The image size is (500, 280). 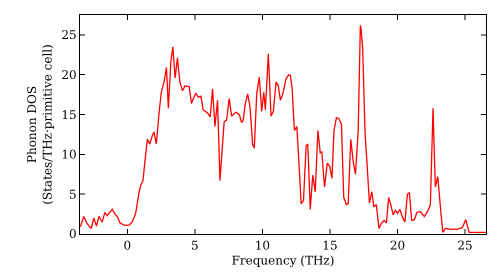 What do you see at coordinates (398, 245) in the screenshot?
I see `x-tick-label: 20` at bounding box center [398, 245].